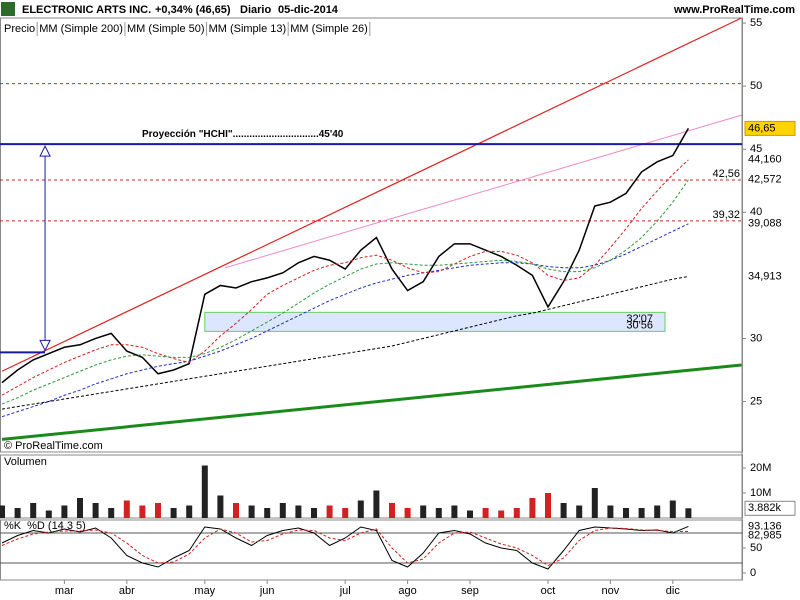 The image size is (800, 600). I want to click on y-tick-label: 40, so click(756, 212).